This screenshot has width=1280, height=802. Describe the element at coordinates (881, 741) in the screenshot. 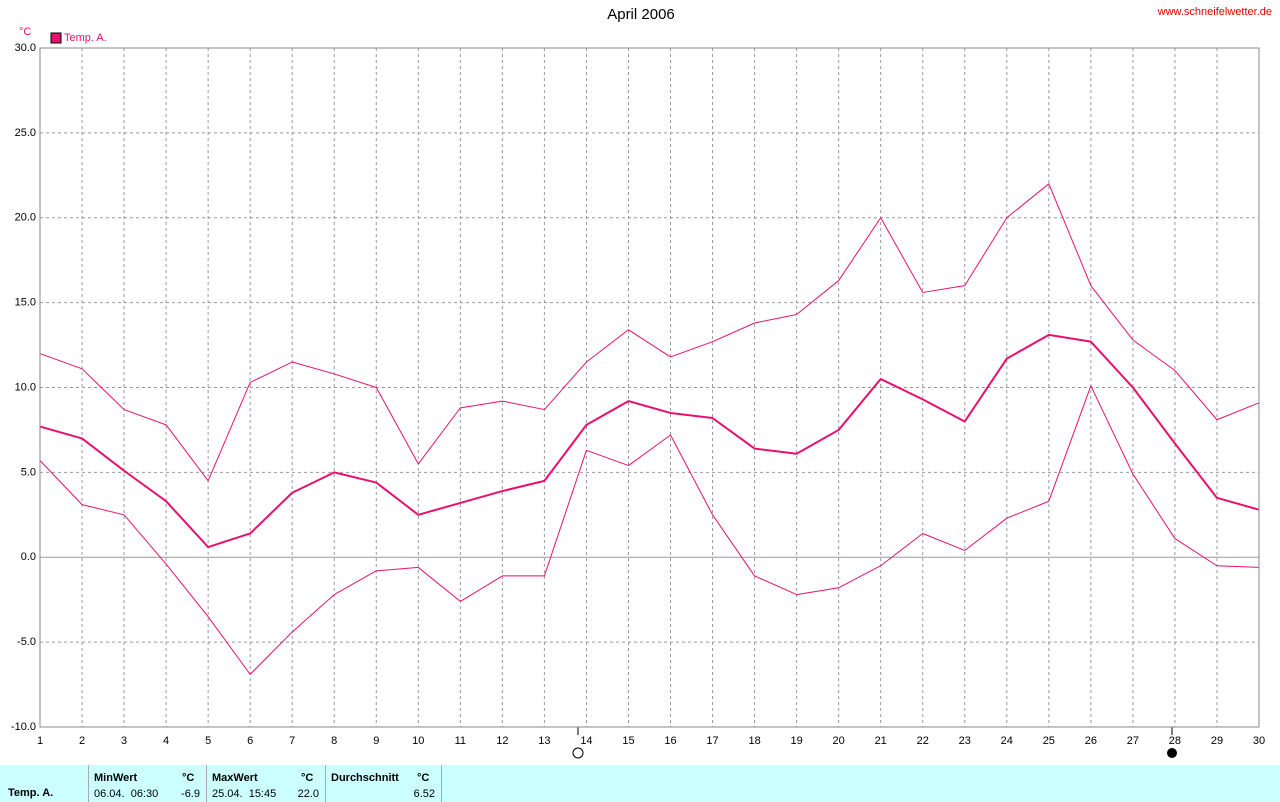

I see `x-tick-label: 21` at that location.